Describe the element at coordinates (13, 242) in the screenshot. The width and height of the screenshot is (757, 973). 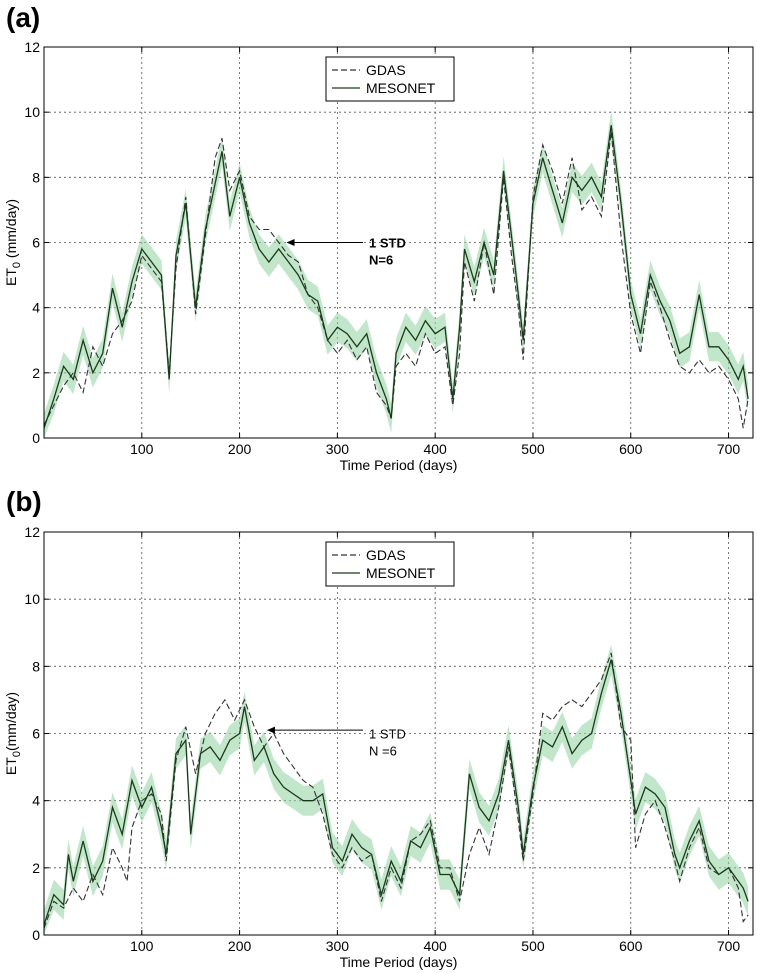
I see `y-axis-label: ET0 (mm/day)` at that location.